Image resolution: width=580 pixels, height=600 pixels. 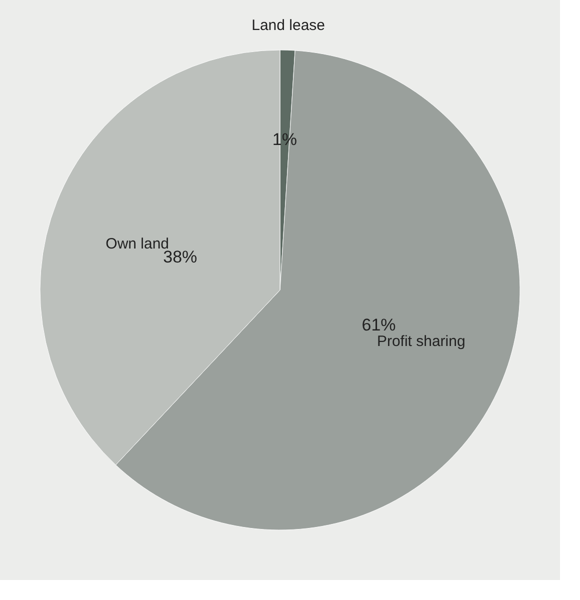 I want to click on data-label: 38%, so click(x=180, y=257).